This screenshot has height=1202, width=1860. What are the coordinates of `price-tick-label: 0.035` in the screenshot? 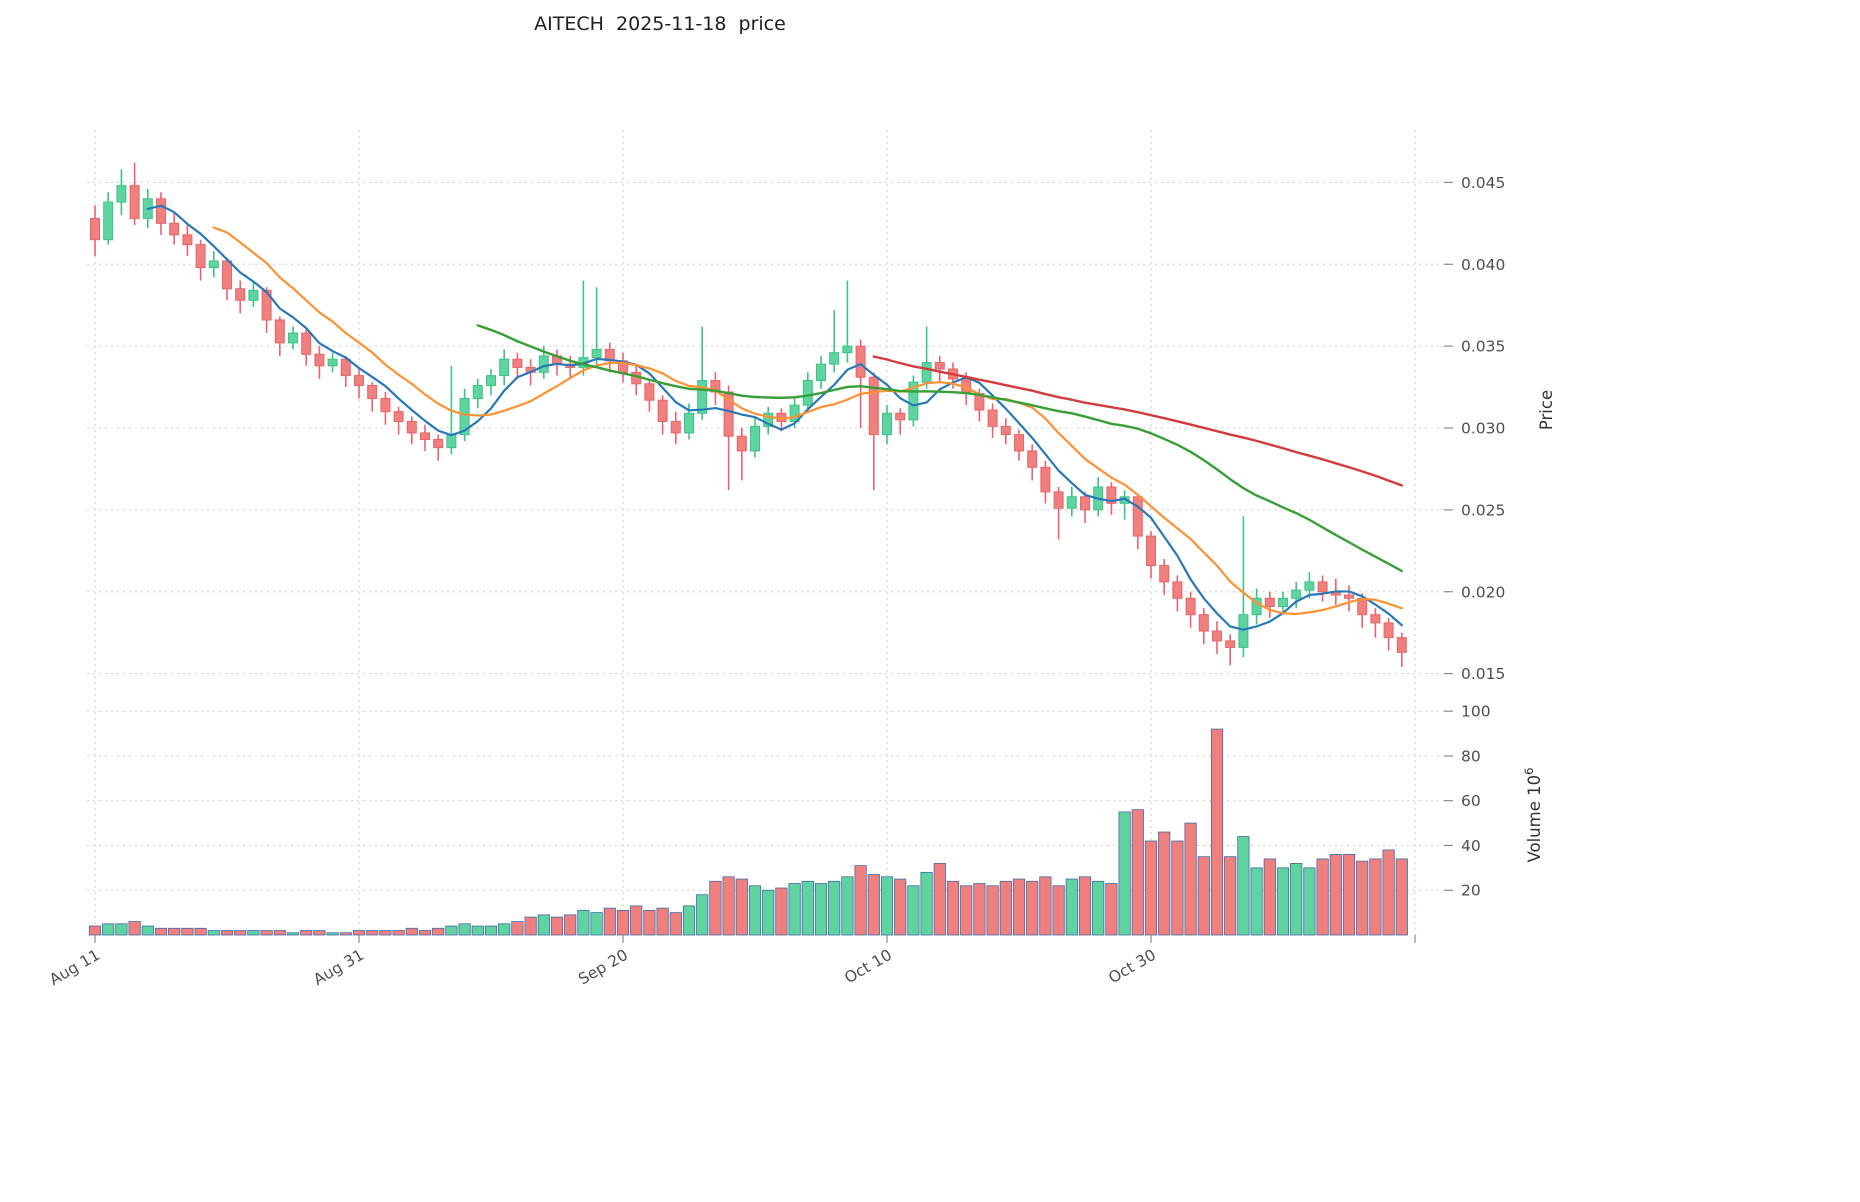 It's located at (1483, 347).